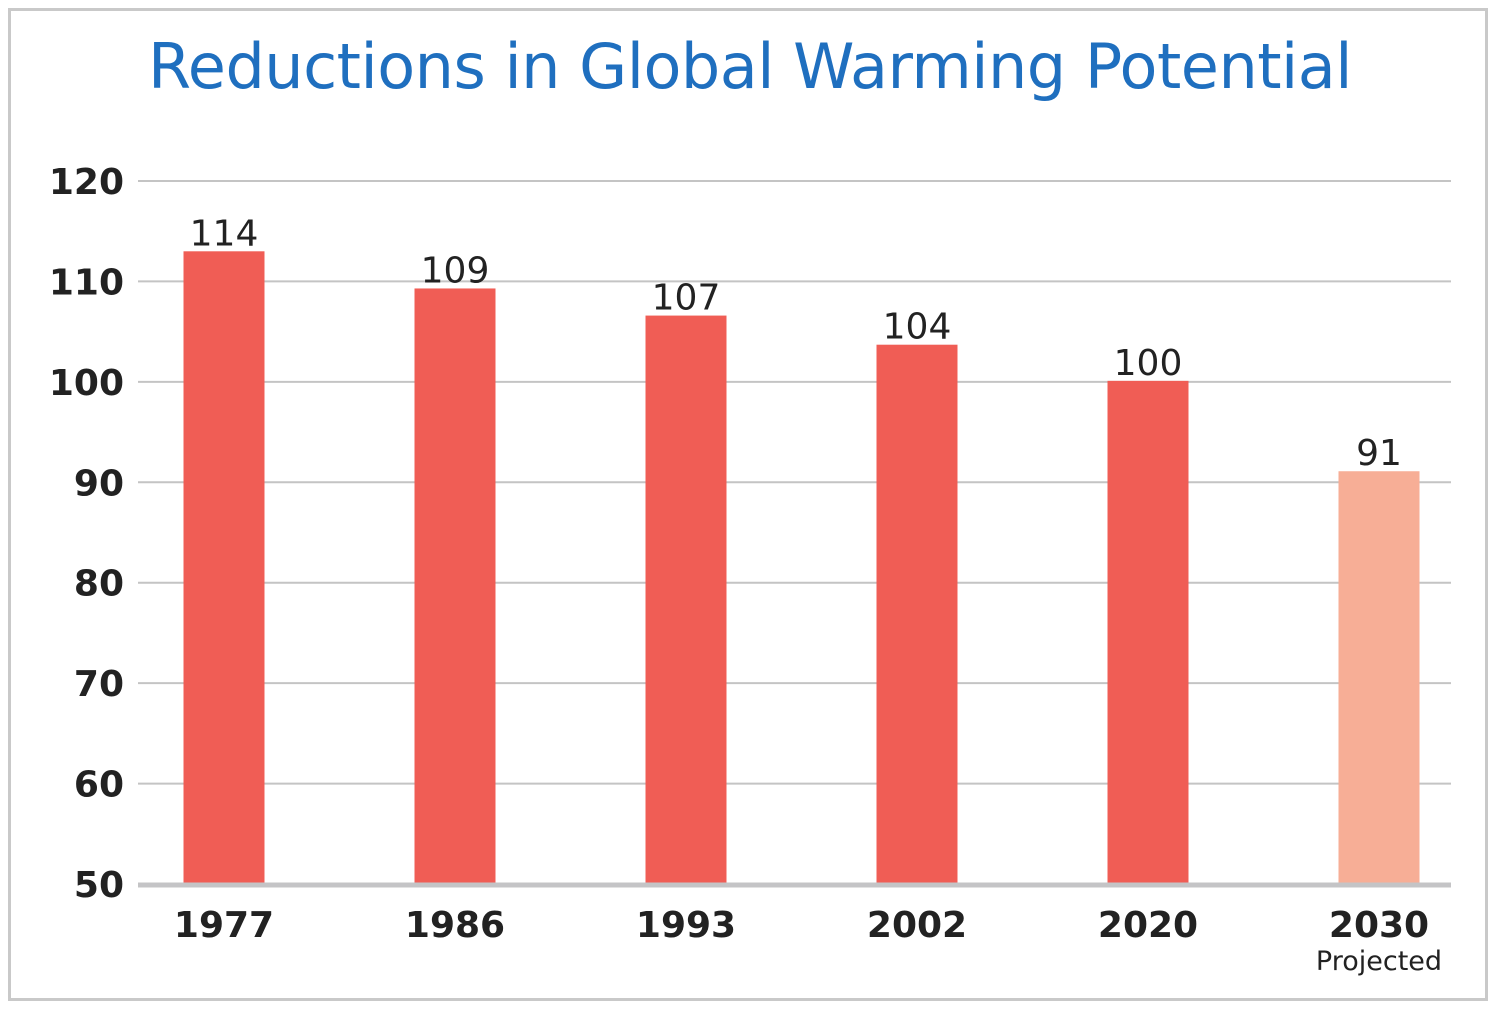 The image size is (1500, 1013). I want to click on y-tick-label: 70, so click(99, 684).